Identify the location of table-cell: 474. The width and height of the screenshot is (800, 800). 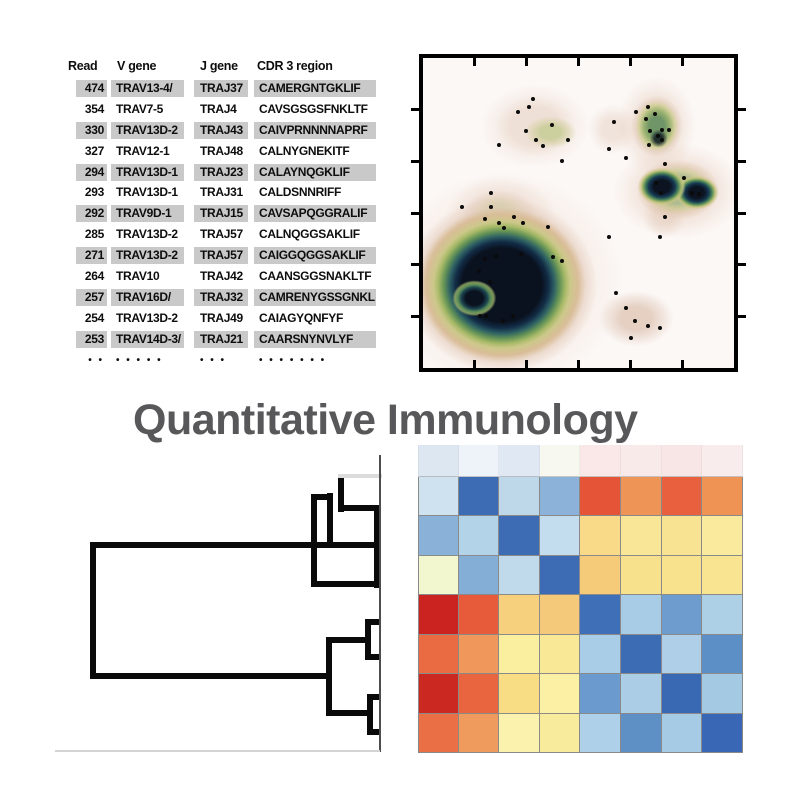
(91, 88).